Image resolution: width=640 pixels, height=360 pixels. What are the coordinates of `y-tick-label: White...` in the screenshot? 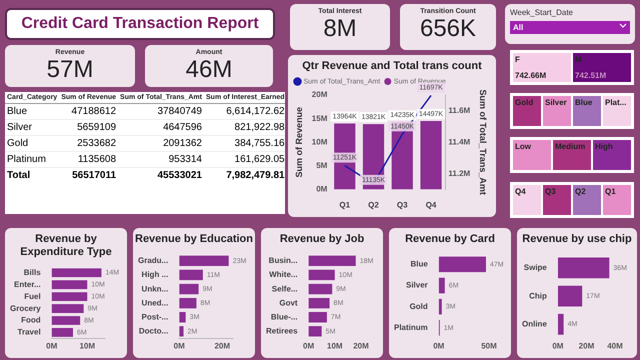 It's located at (283, 275).